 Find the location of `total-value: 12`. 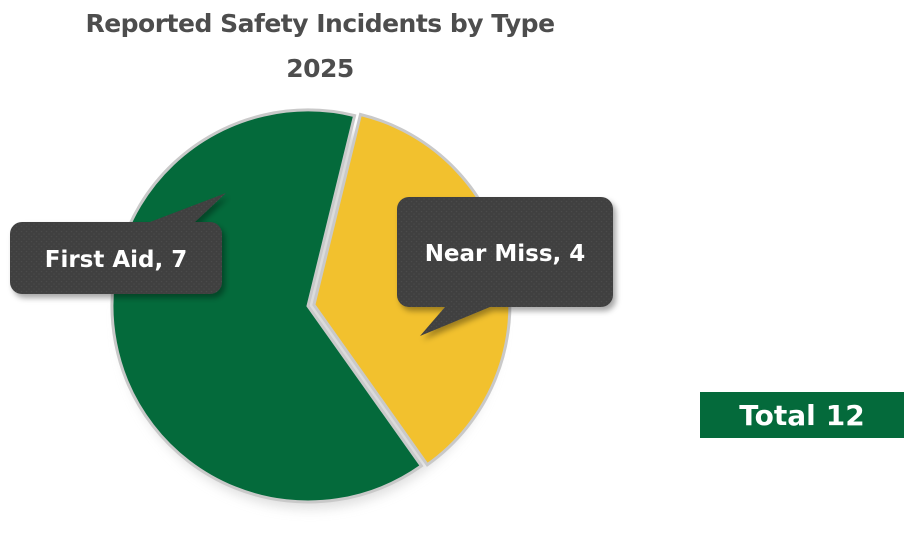

total-value: 12 is located at coordinates (845, 415).